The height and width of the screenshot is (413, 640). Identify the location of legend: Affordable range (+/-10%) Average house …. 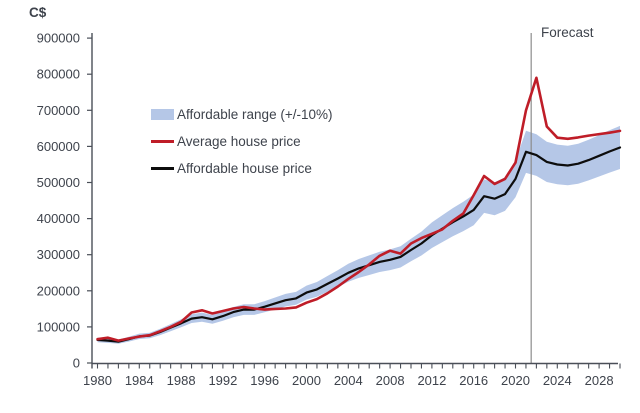
(241, 141).